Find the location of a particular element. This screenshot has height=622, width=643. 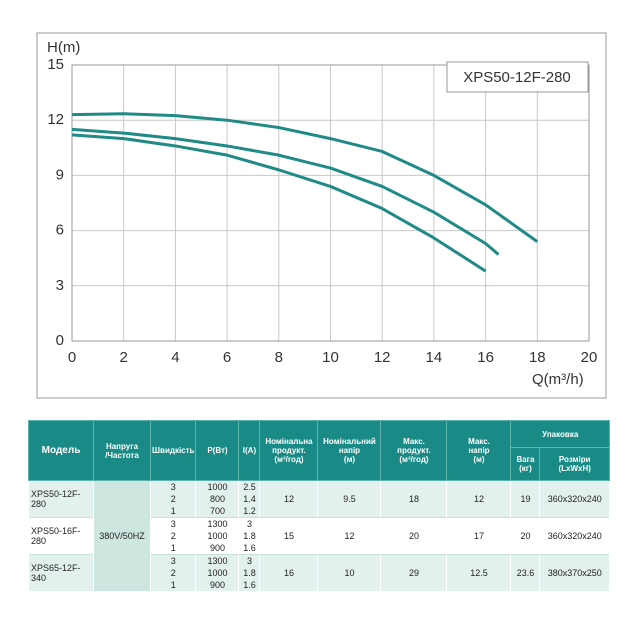

table-cell: XPS50-12F-280 is located at coordinates (61, 499).